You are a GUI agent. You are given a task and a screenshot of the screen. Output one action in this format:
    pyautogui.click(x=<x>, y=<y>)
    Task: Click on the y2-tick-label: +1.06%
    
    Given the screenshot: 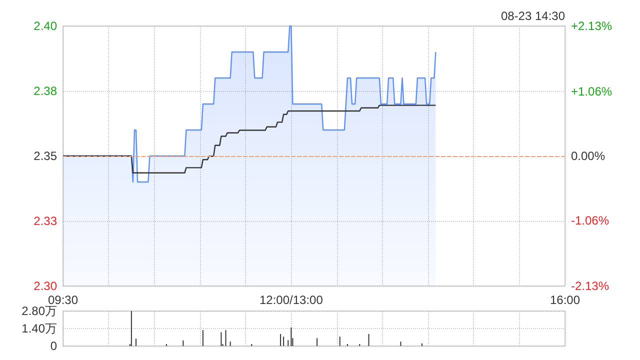 What is the action you would take?
    pyautogui.click(x=591, y=91)
    